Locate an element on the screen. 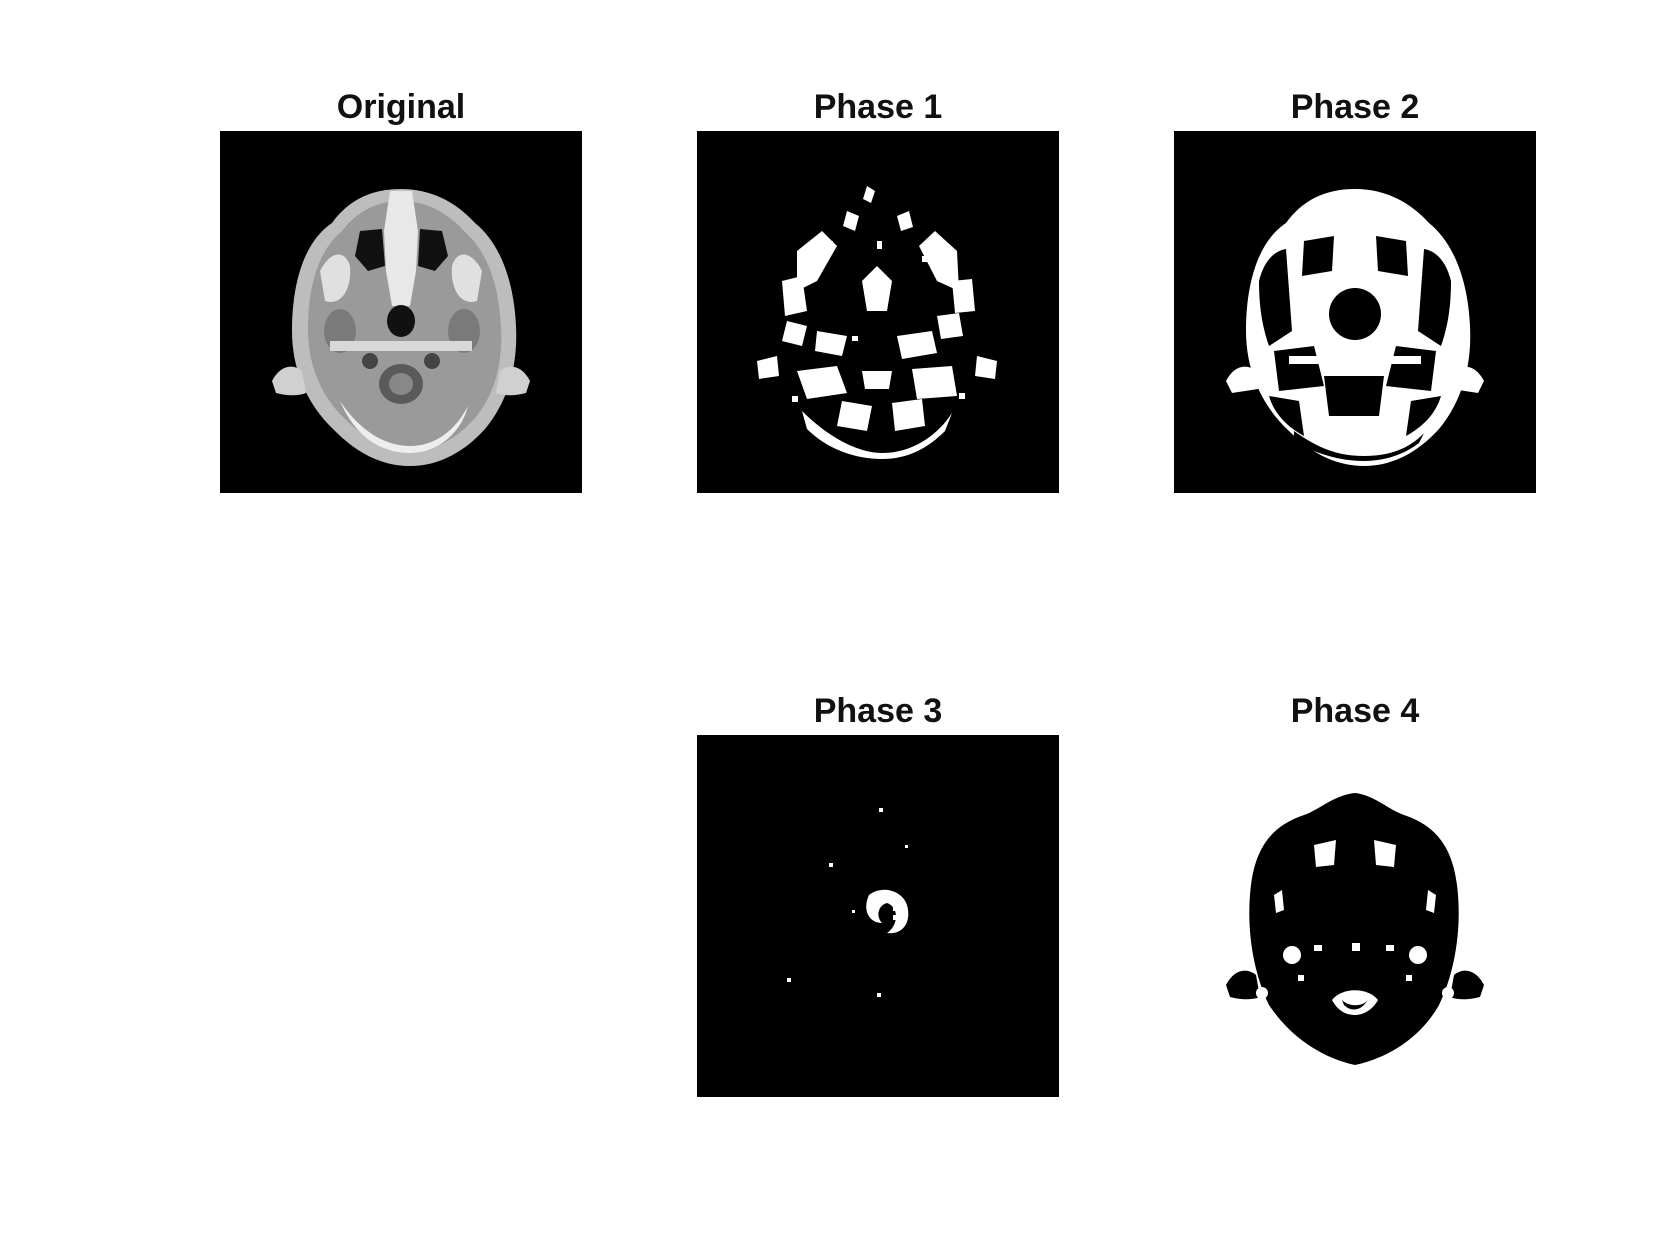 This screenshot has height=1260, width=1680. panel-title-phase-2: Phase 2 is located at coordinates (1355, 107).